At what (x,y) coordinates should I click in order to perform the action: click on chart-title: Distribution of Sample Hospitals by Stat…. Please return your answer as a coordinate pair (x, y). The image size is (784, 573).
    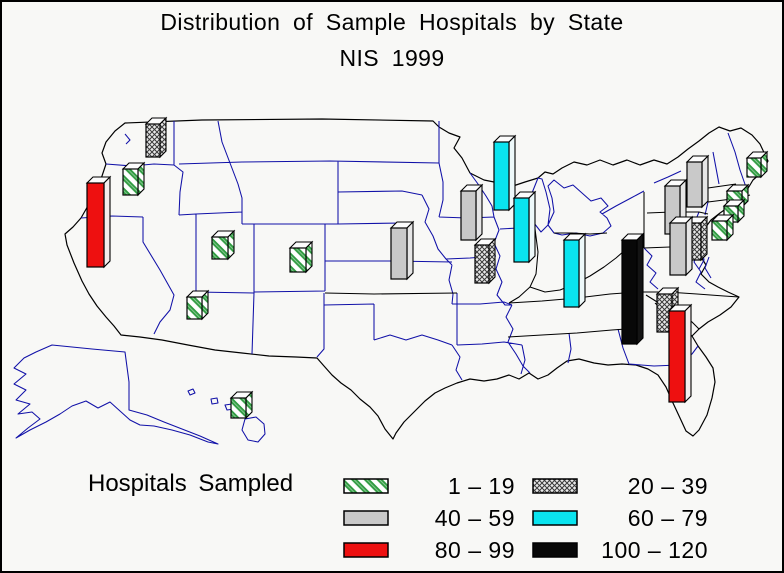
    Looking at the image, I should click on (392, 22).